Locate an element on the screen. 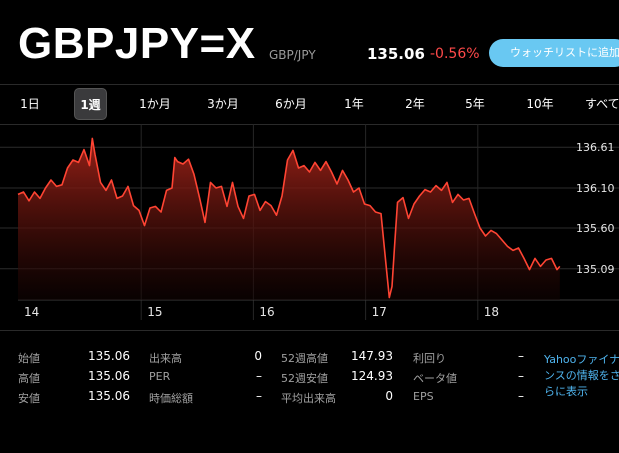 The width and height of the screenshot is (619, 453). tabs-divider is located at coordinates (309, 124).